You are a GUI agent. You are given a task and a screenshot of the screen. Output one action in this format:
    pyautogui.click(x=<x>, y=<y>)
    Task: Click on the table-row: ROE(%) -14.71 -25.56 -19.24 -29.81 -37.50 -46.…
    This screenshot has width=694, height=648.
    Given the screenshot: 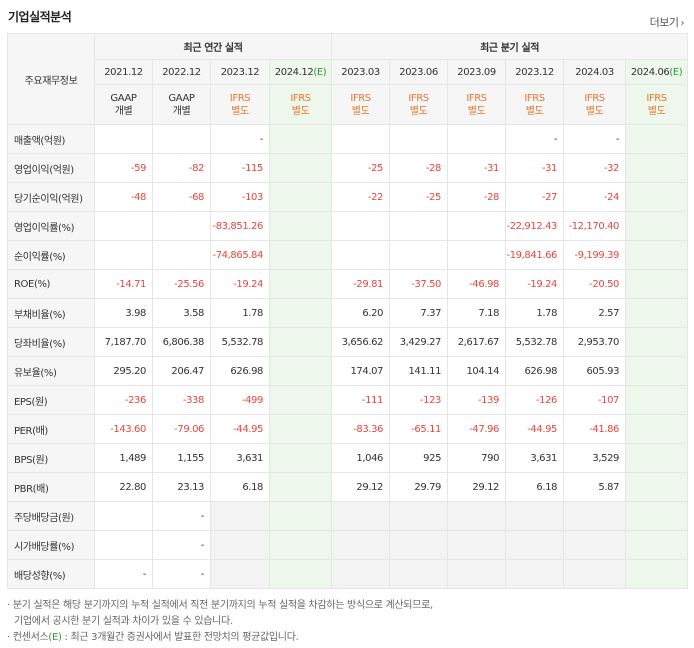 What is the action you would take?
    pyautogui.click(x=348, y=284)
    